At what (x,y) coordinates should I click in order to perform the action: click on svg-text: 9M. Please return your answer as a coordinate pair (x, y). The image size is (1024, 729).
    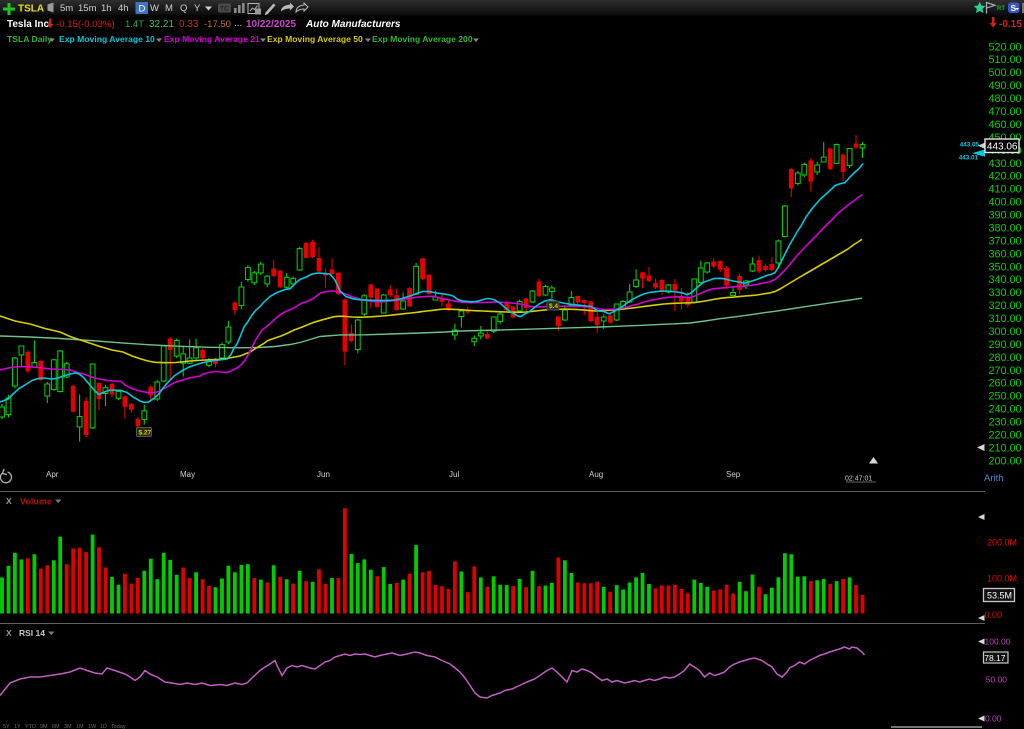
    Looking at the image, I should click on (44, 726).